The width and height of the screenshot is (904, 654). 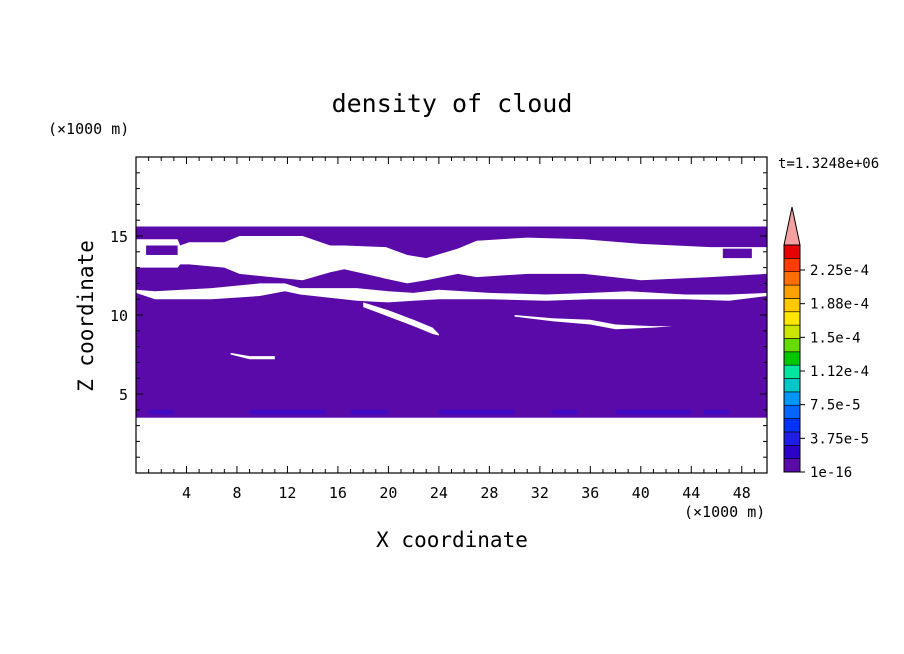 What do you see at coordinates (452, 103) in the screenshot?
I see `chart-title: density of cloud` at bounding box center [452, 103].